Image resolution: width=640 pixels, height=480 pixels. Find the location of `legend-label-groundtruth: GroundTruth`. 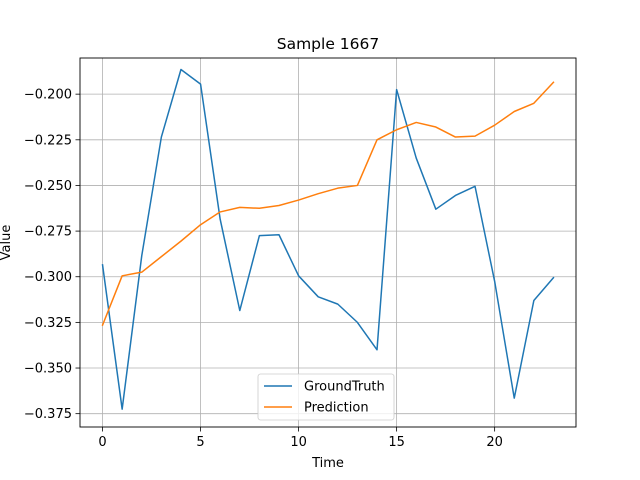

legend-label-groundtruth: GroundTruth is located at coordinates (344, 387).